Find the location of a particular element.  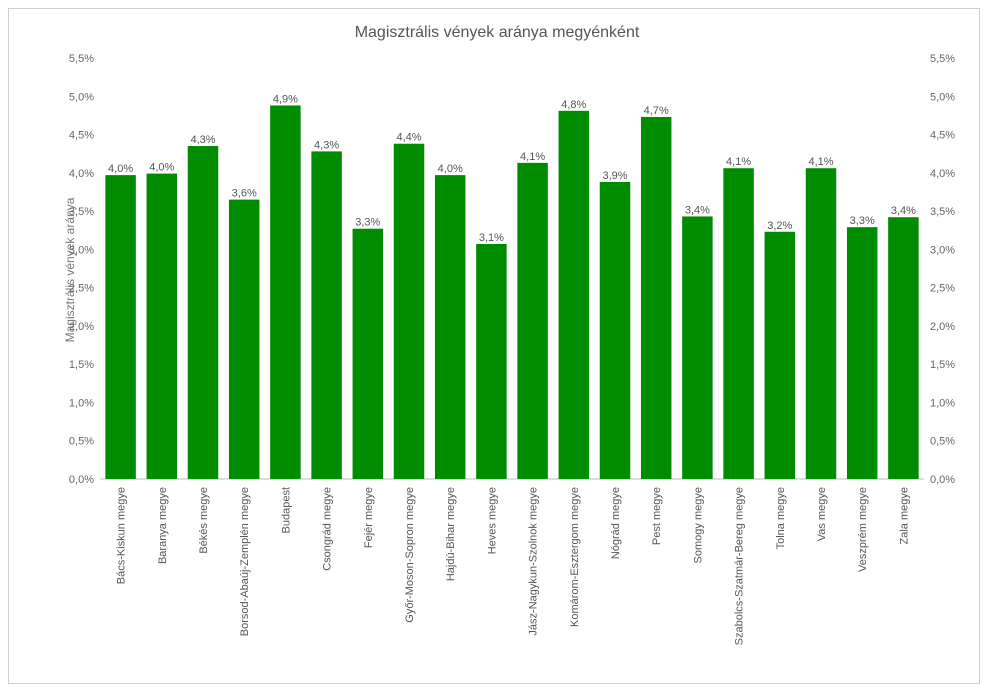

y-tick-right-9: 4,5% is located at coordinates (942, 136).